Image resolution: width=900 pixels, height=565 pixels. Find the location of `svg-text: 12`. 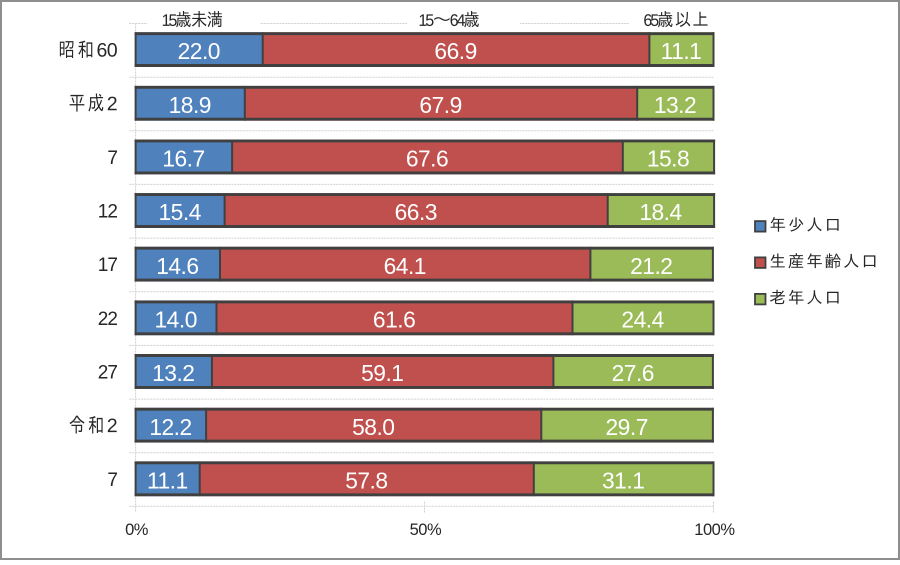

svg-text: 12 is located at coordinates (108, 212).